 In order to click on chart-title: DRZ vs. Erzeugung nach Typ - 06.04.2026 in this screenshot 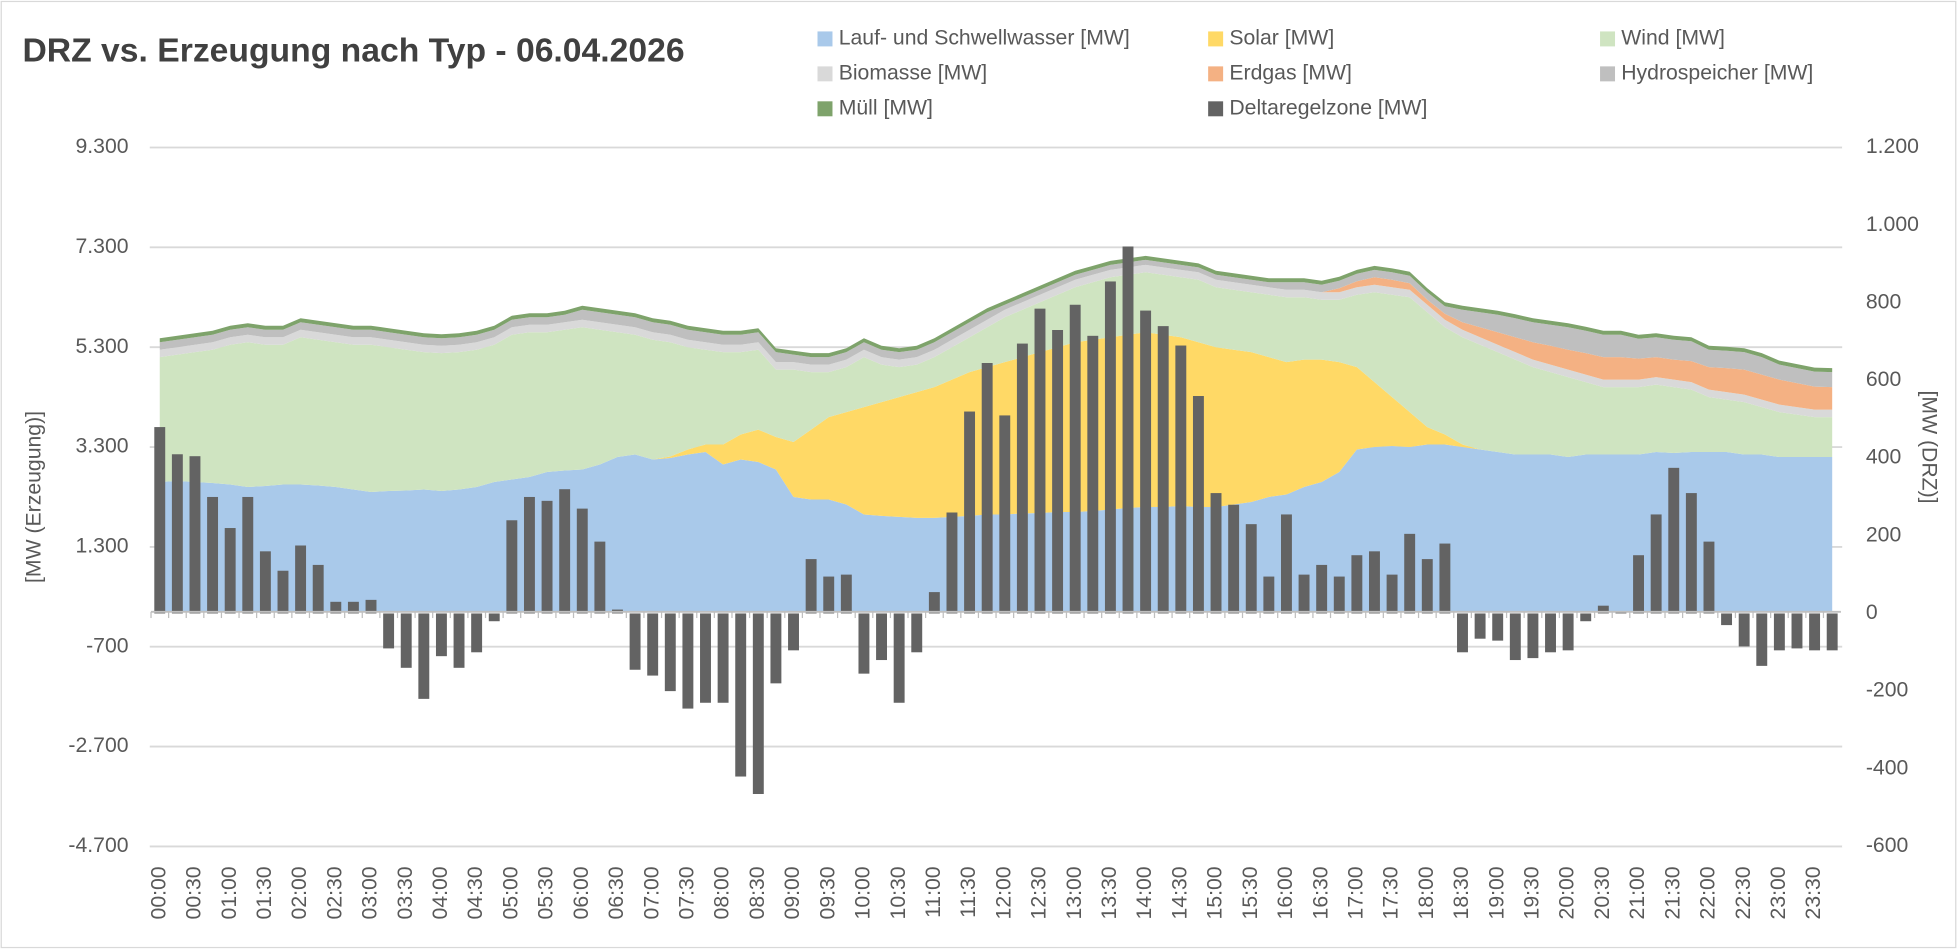, I will do `click(353, 51)`.